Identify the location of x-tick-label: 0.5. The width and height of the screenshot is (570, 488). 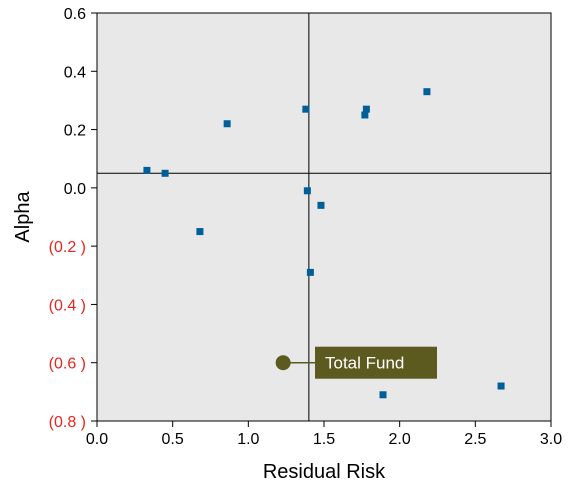
(173, 439).